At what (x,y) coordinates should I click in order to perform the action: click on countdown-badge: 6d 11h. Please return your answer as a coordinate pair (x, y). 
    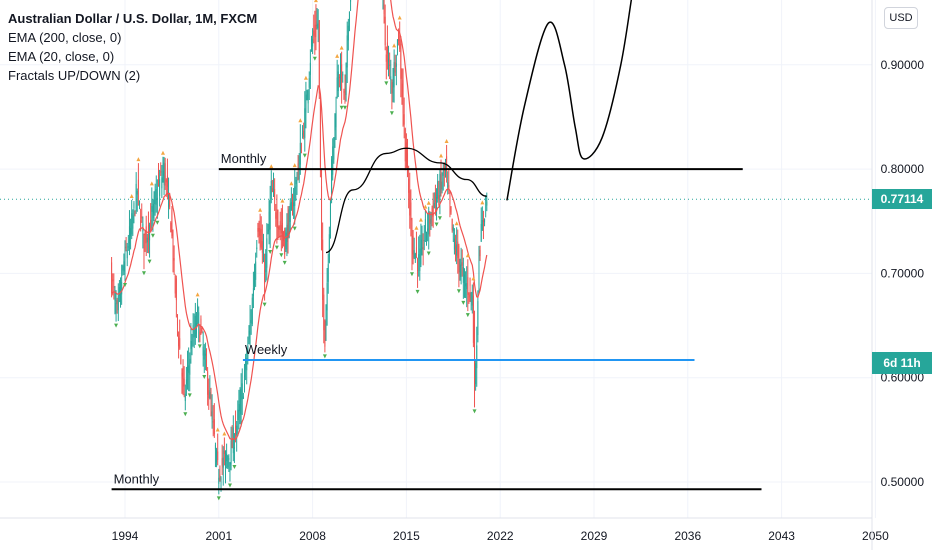
    Looking at the image, I should click on (902, 363).